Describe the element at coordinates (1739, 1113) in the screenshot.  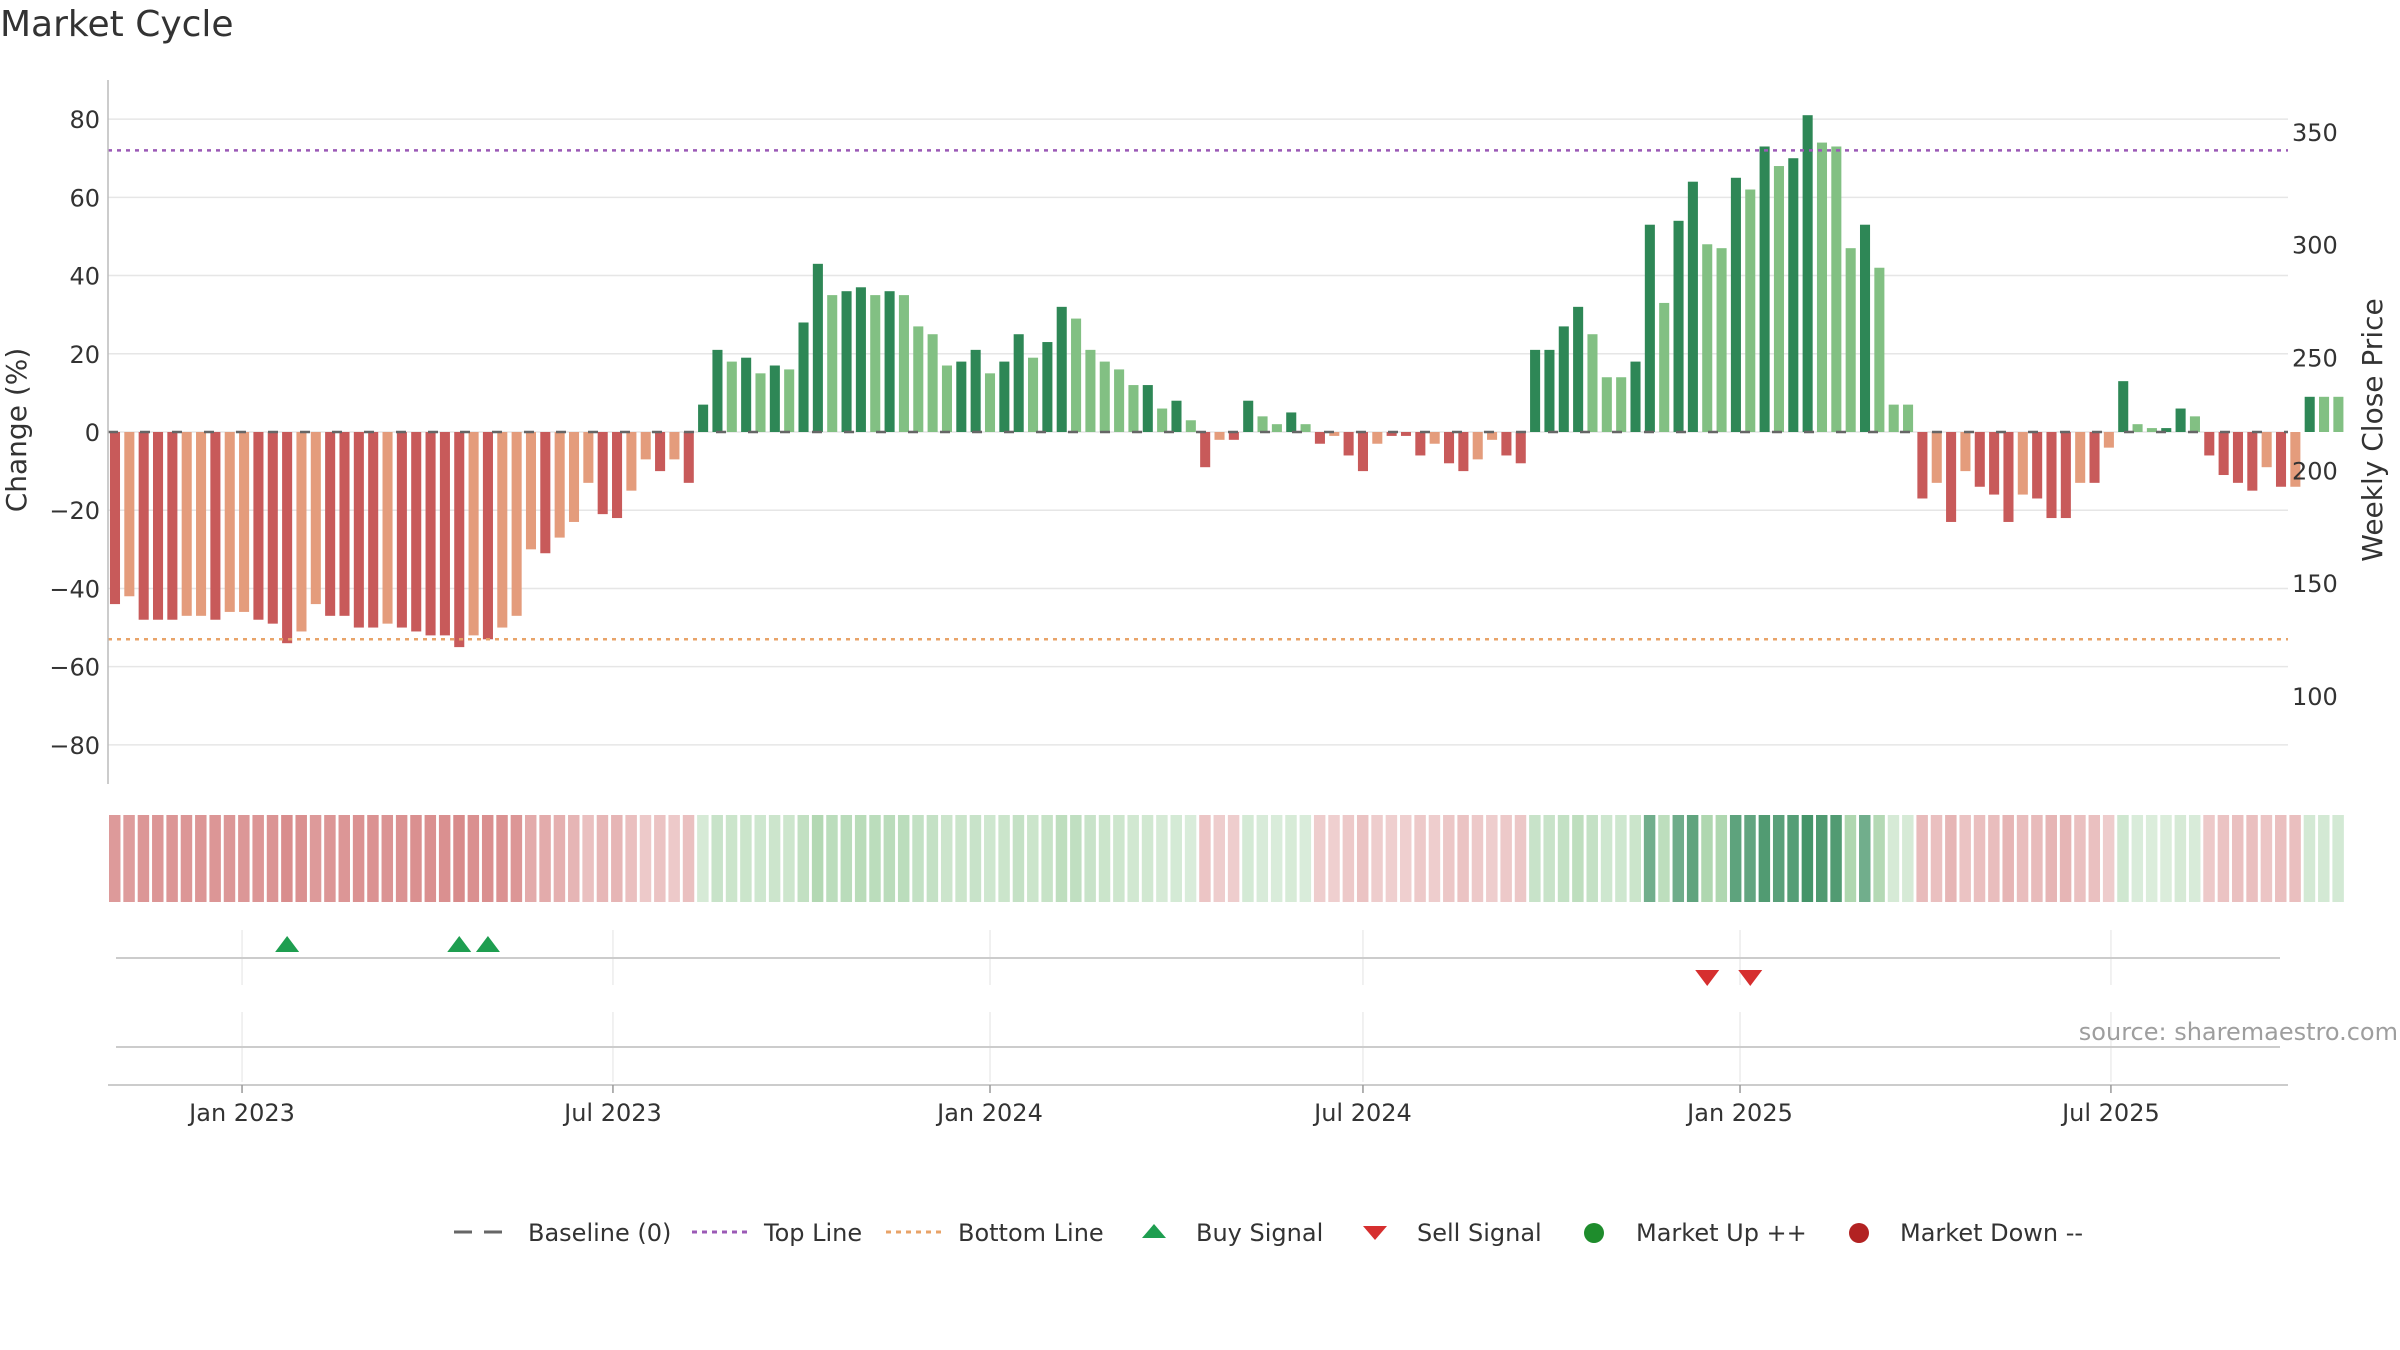
I see `x-tick-label: Jan 2025` at that location.